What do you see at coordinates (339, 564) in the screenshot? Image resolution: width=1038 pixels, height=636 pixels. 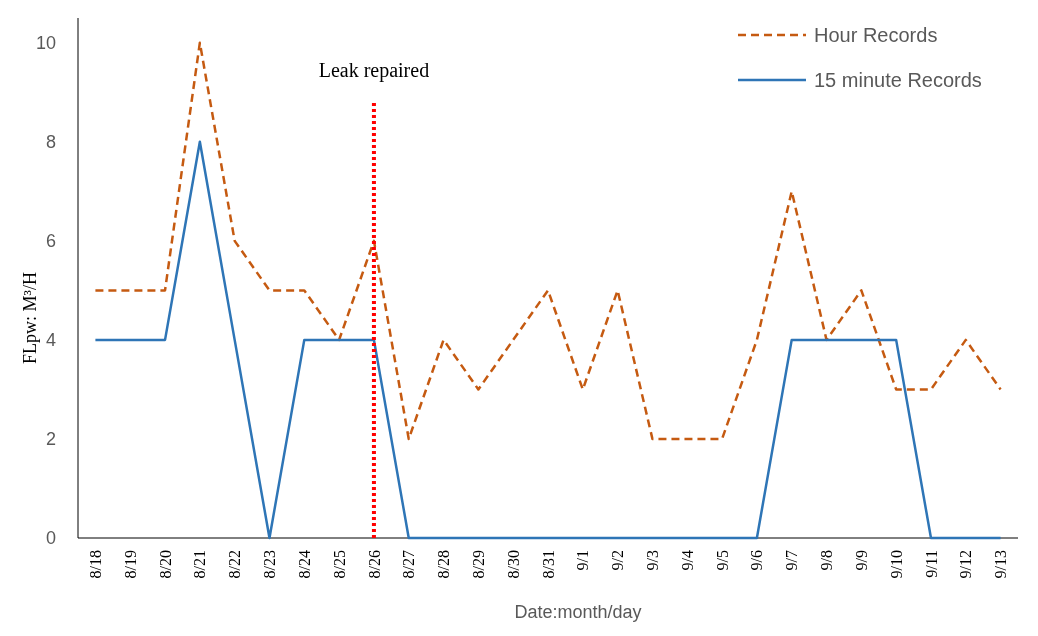 I see `x-tick-label: 8/25` at bounding box center [339, 564].